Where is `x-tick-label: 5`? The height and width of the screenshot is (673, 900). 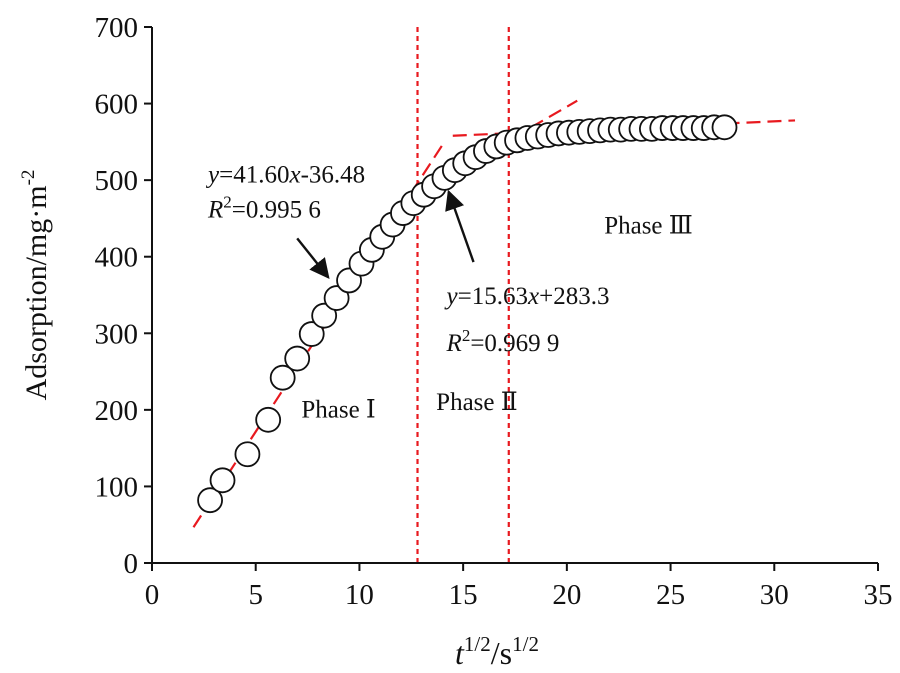
x-tick-label: 5 is located at coordinates (255, 595).